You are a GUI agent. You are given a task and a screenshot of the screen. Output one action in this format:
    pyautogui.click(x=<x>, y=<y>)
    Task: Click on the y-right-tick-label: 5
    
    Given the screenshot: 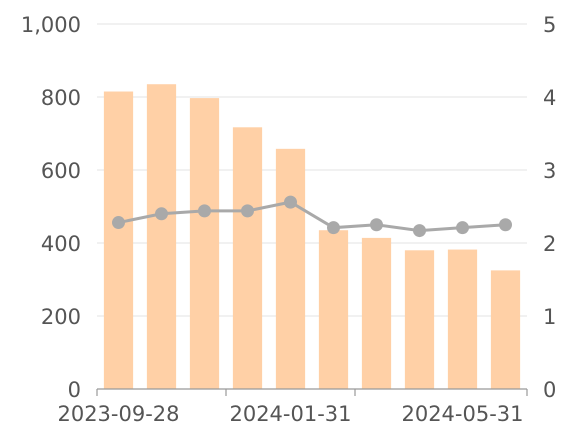 What is the action you would take?
    pyautogui.click(x=549, y=25)
    